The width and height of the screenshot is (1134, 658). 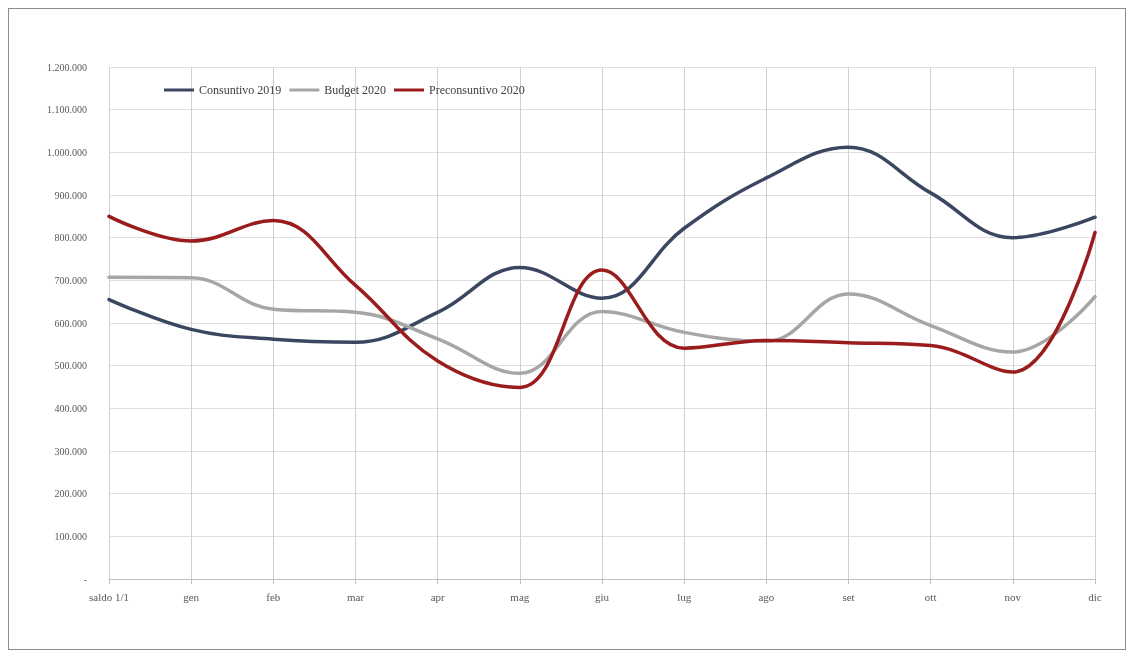 What do you see at coordinates (70, 408) in the screenshot?
I see `y-tick-label: 400.000` at bounding box center [70, 408].